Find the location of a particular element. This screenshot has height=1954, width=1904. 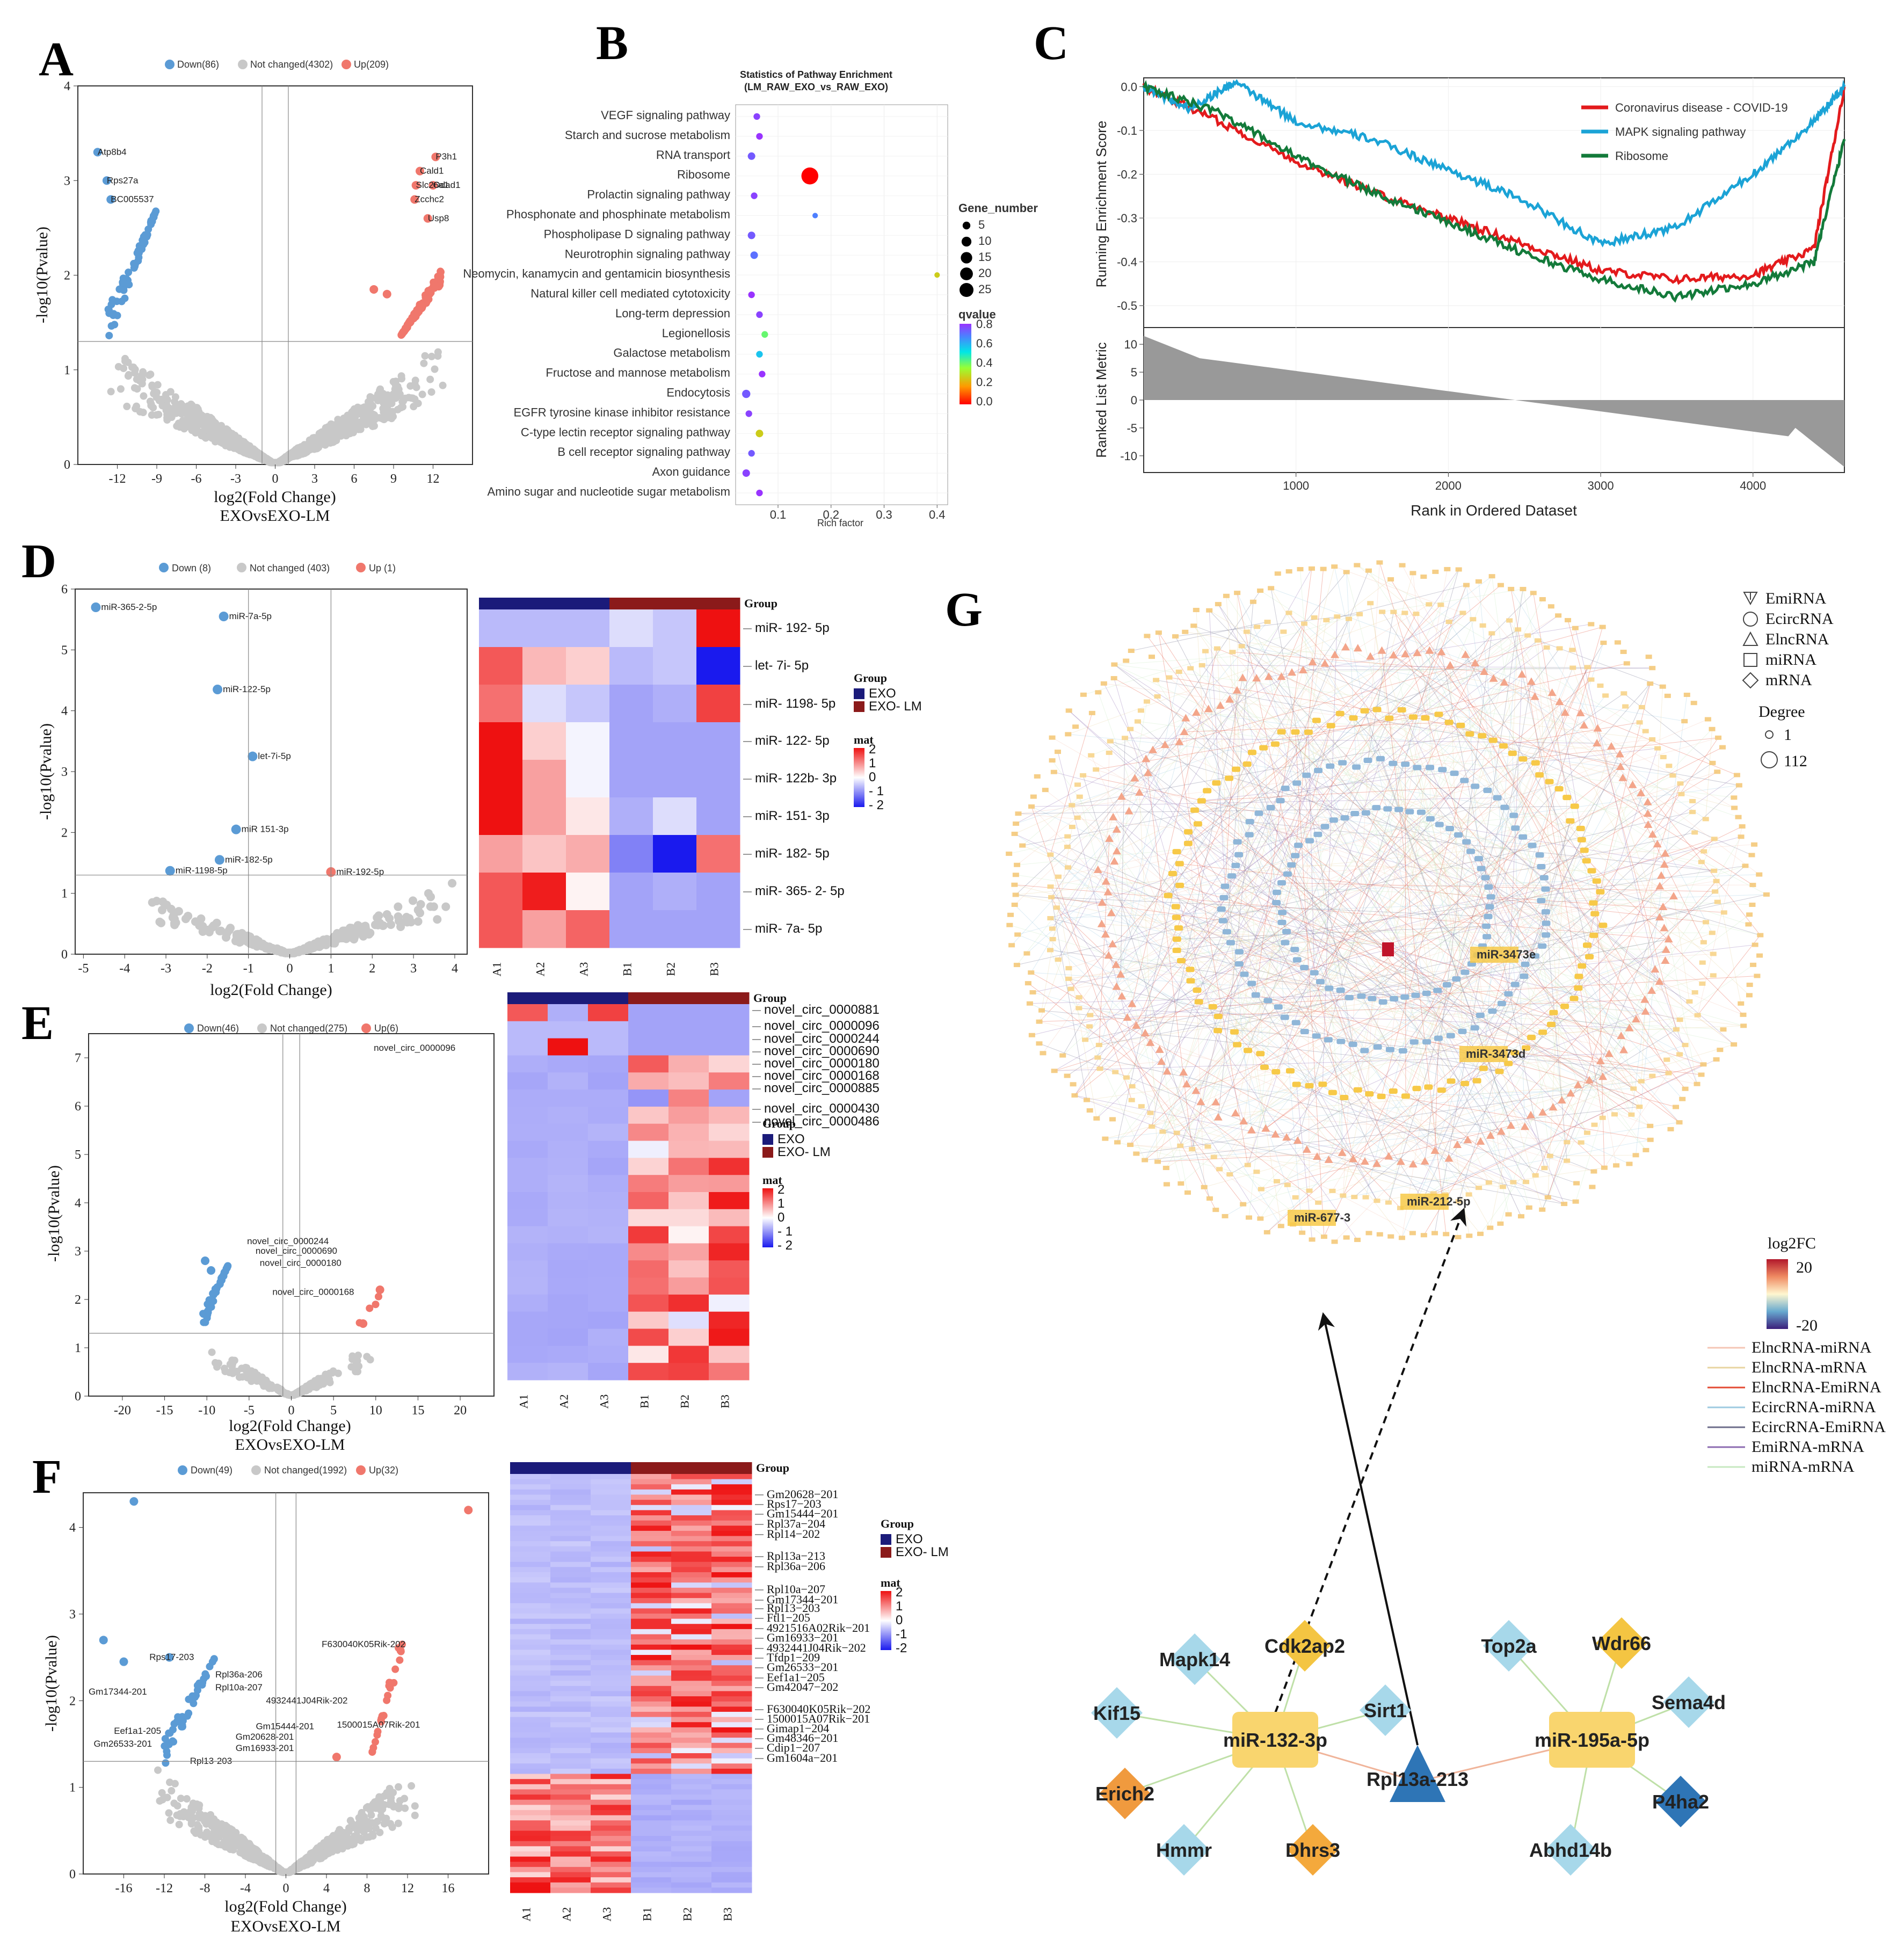

legend-up-e: Up(6) is located at coordinates (386, 1028).